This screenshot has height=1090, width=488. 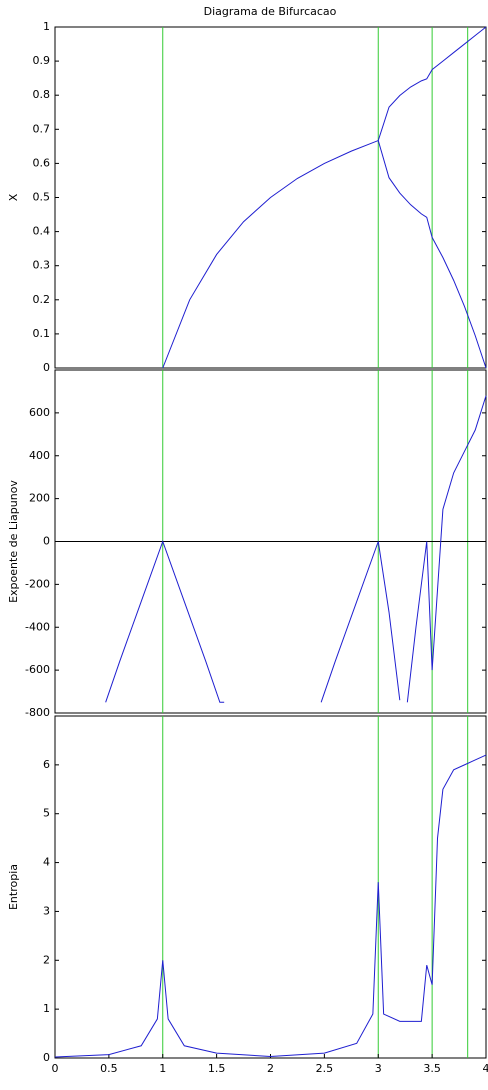 I want to click on y-tick-label: 0.8, so click(x=42, y=94).